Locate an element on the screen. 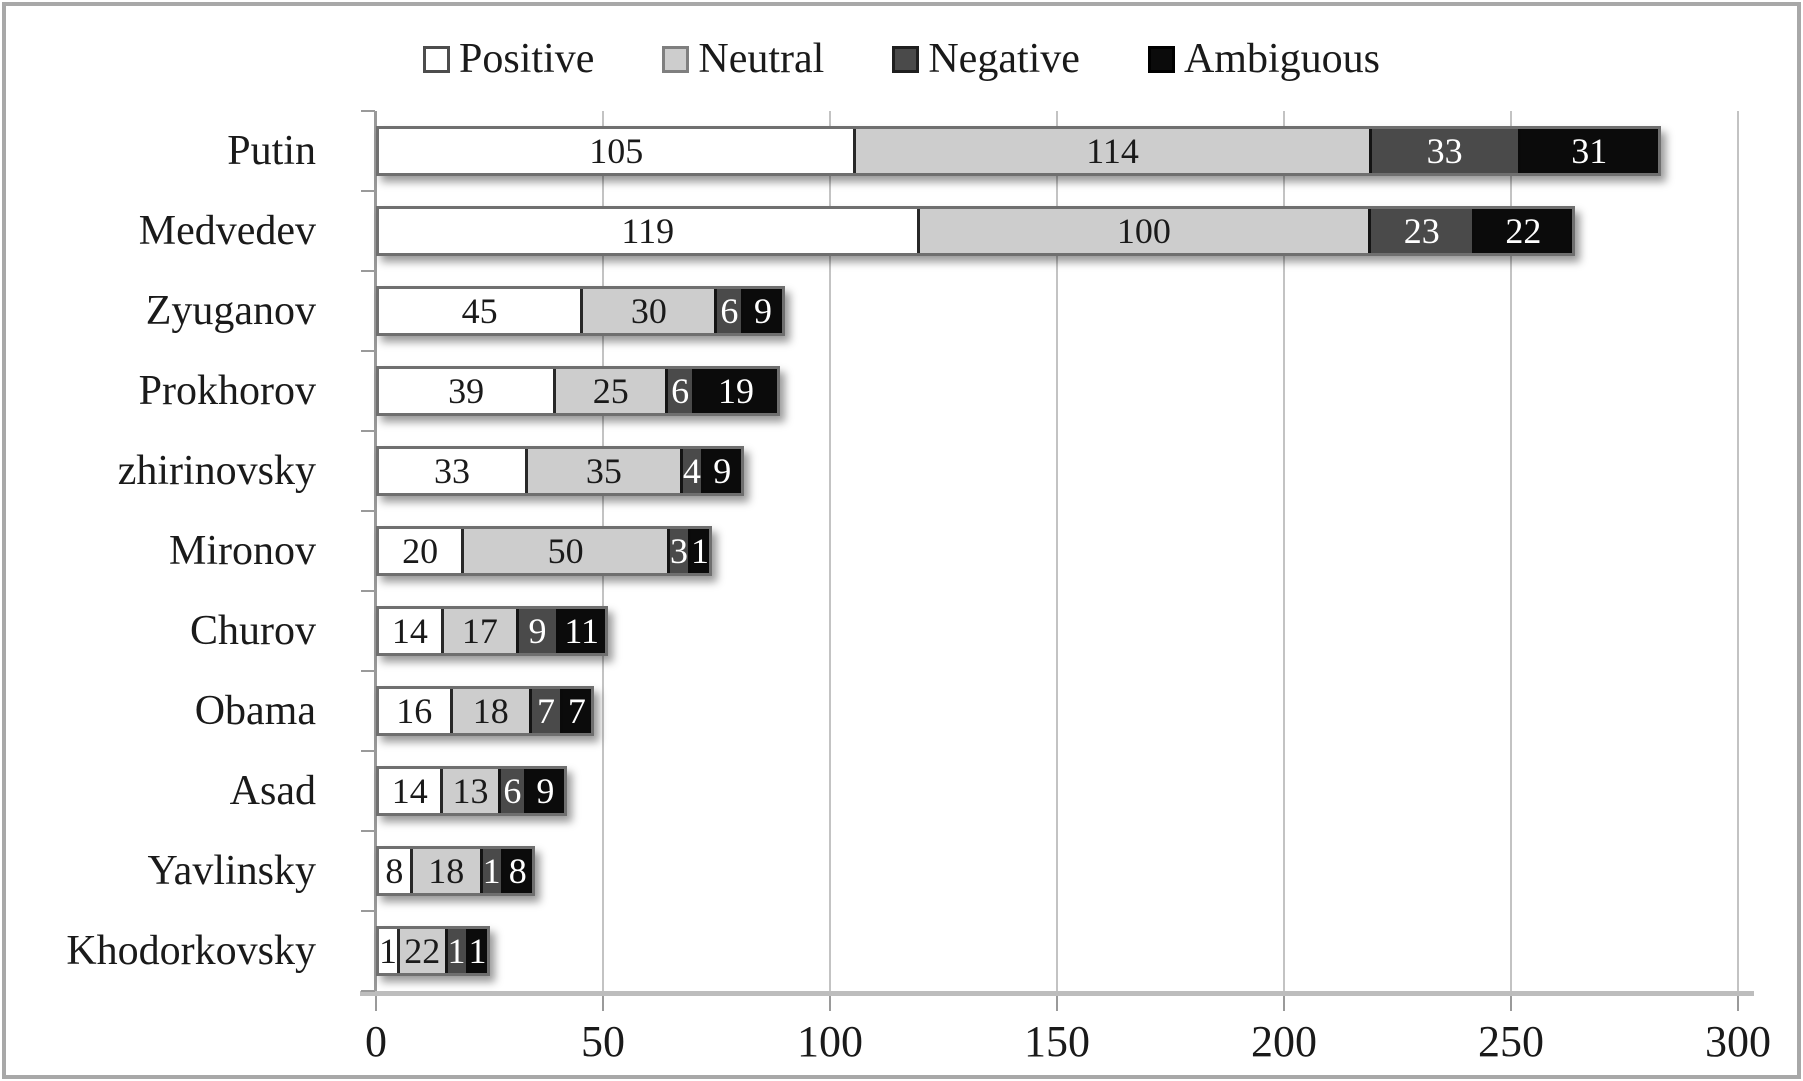 The height and width of the screenshot is (1081, 1803). bar-segment-ambiguous: 19 is located at coordinates (735, 391).